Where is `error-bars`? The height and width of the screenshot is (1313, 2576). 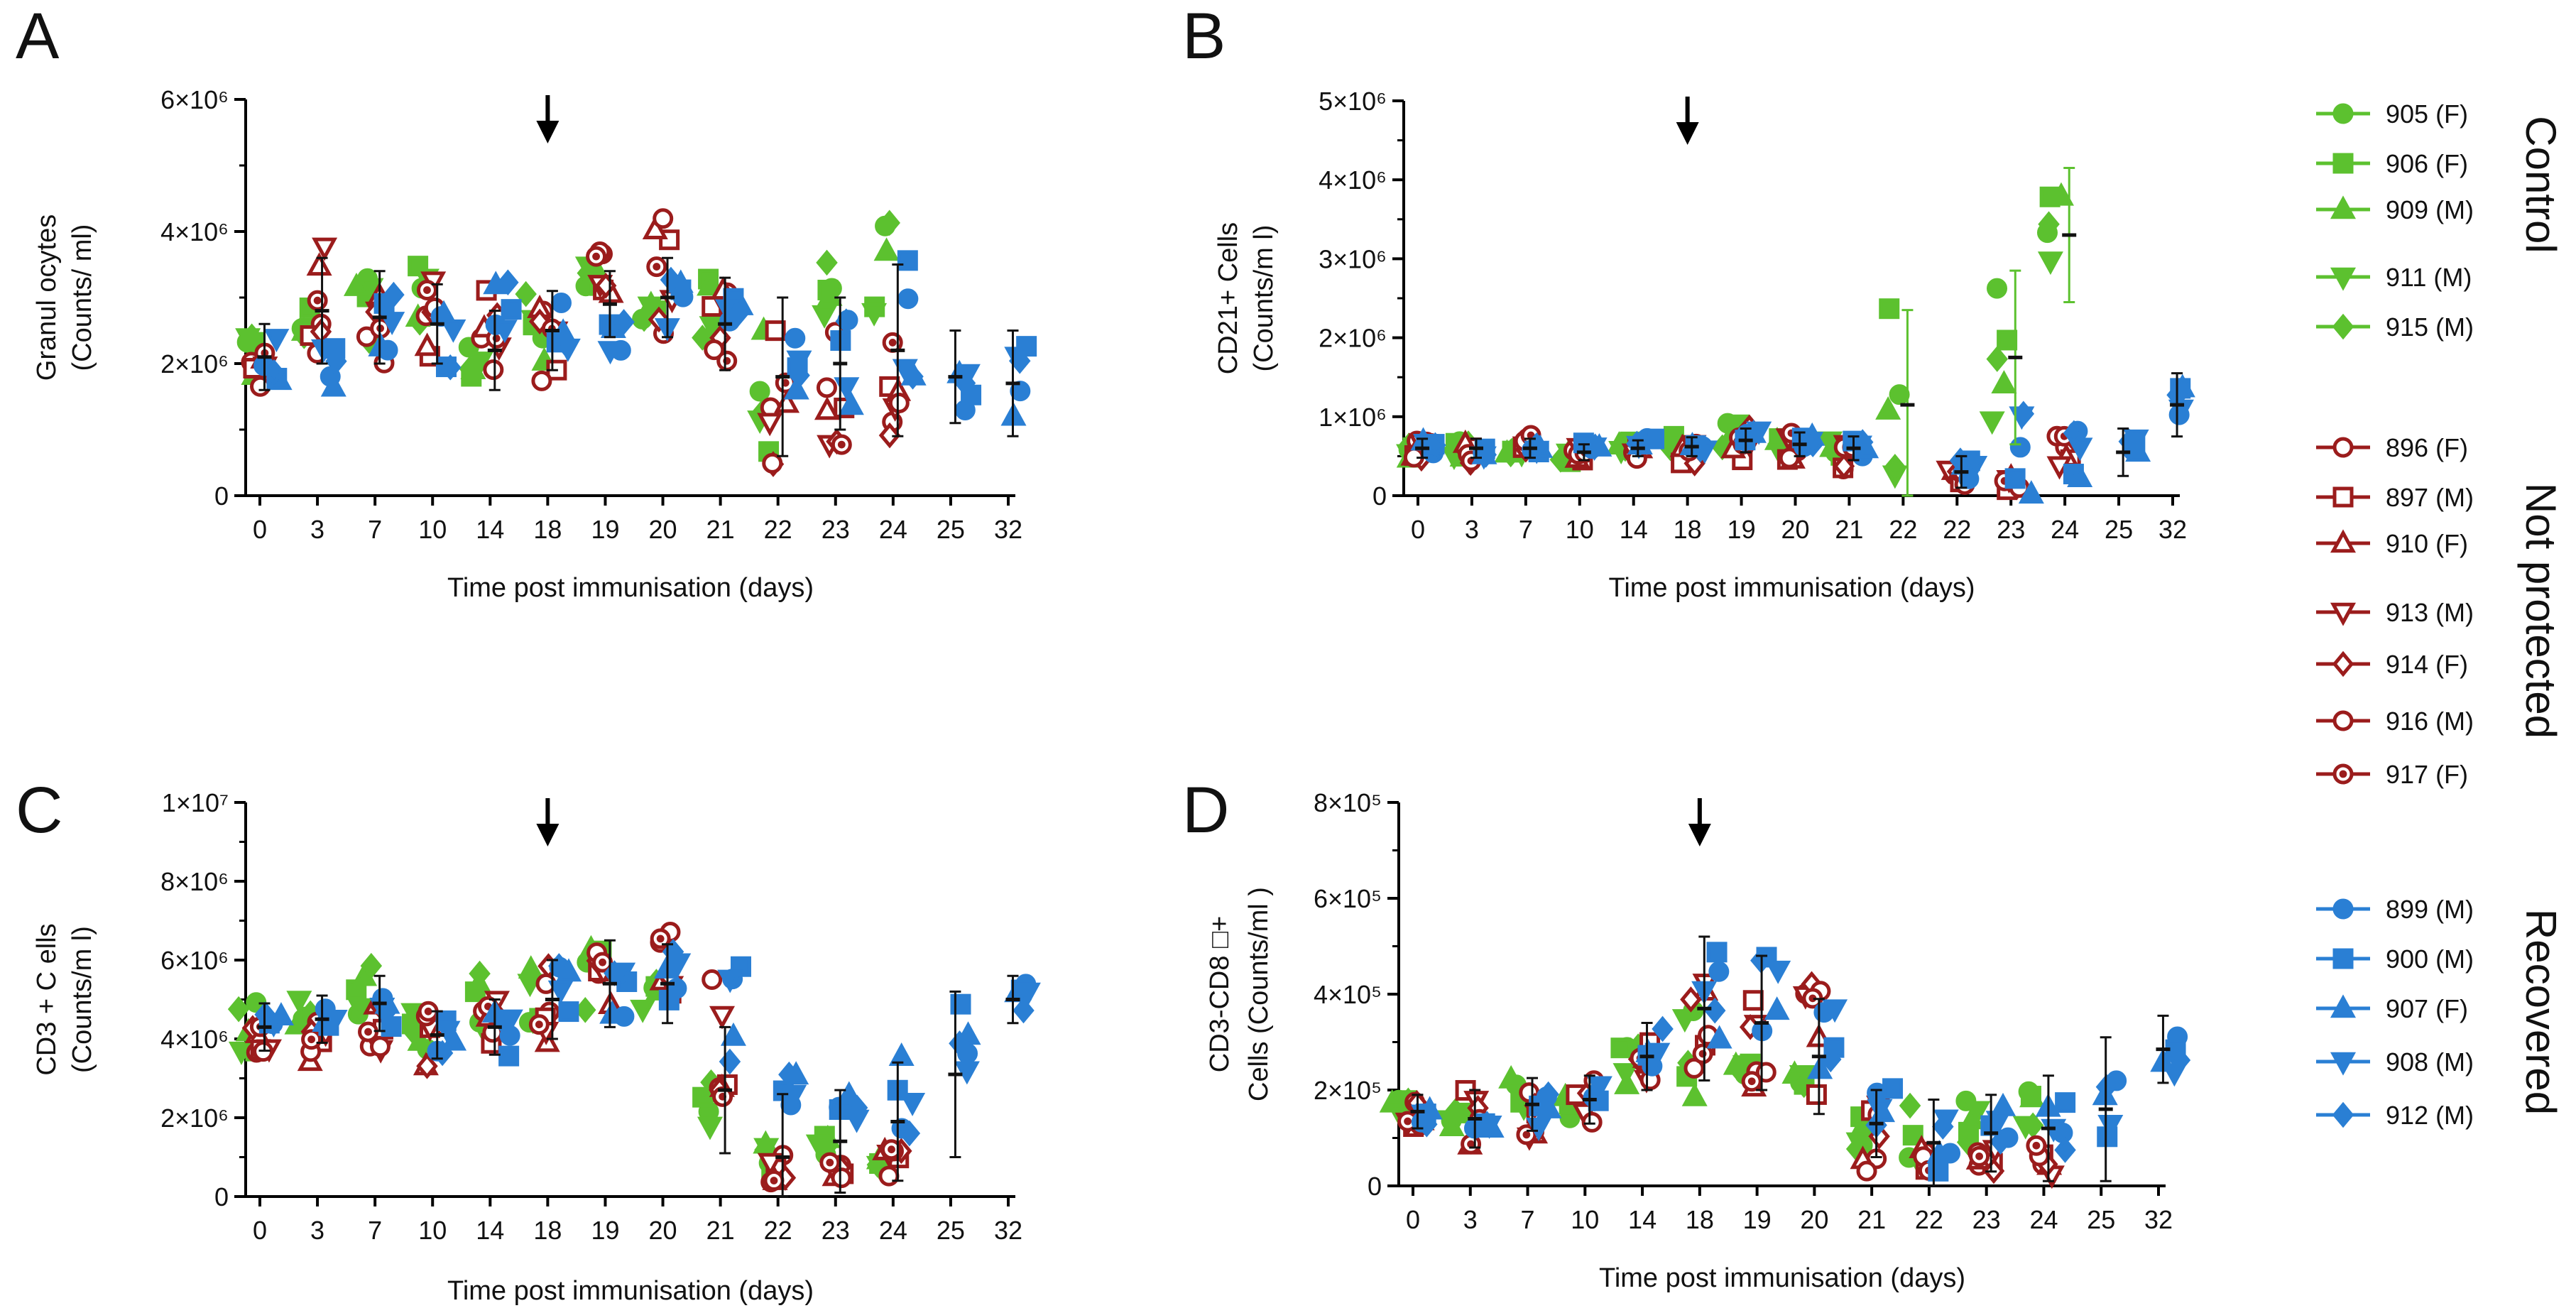
error-bars is located at coordinates (638, 1068).